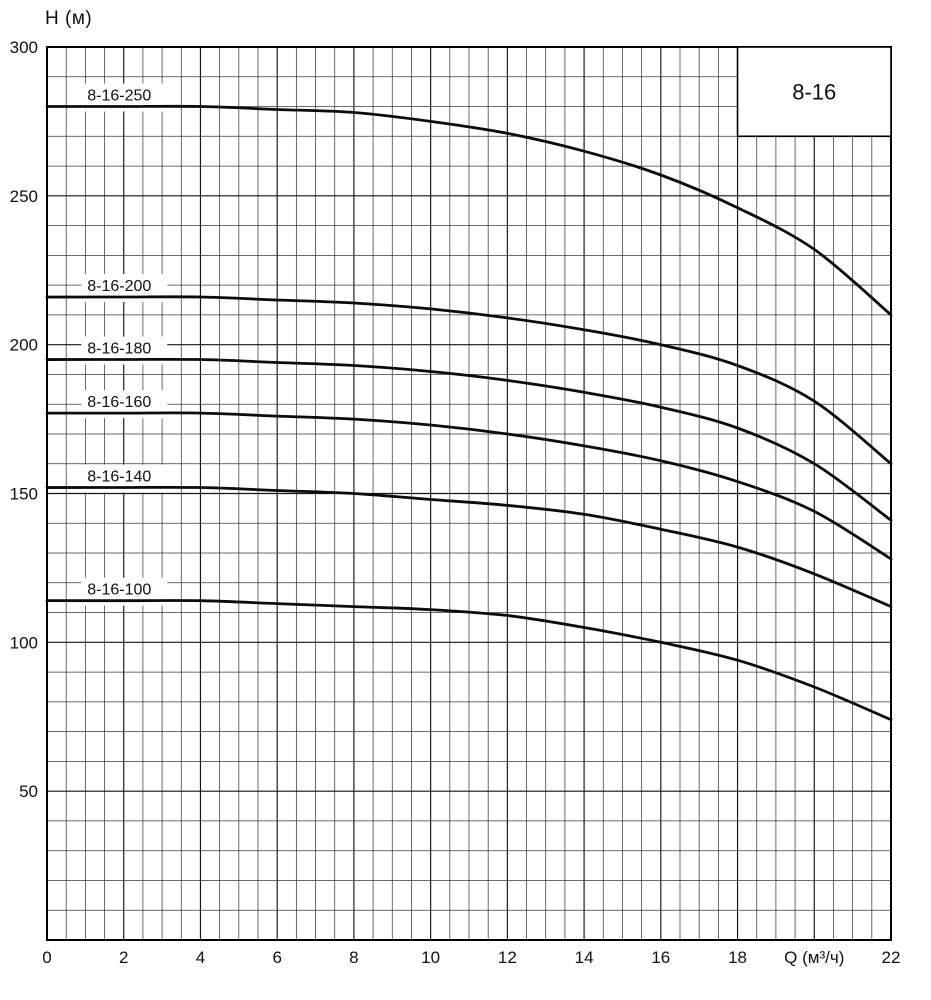 The height and width of the screenshot is (1000, 931). I want to click on x-tick-label: 16, so click(660, 957).